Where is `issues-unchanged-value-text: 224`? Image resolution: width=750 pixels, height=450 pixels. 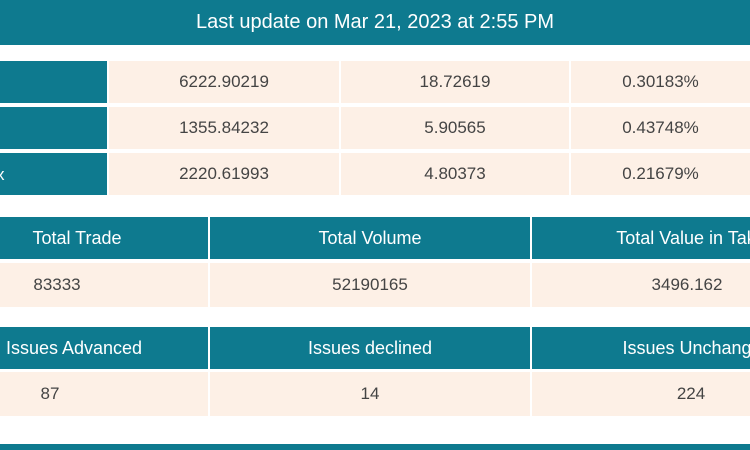 issues-unchanged-value-text: 224 is located at coordinates (691, 393).